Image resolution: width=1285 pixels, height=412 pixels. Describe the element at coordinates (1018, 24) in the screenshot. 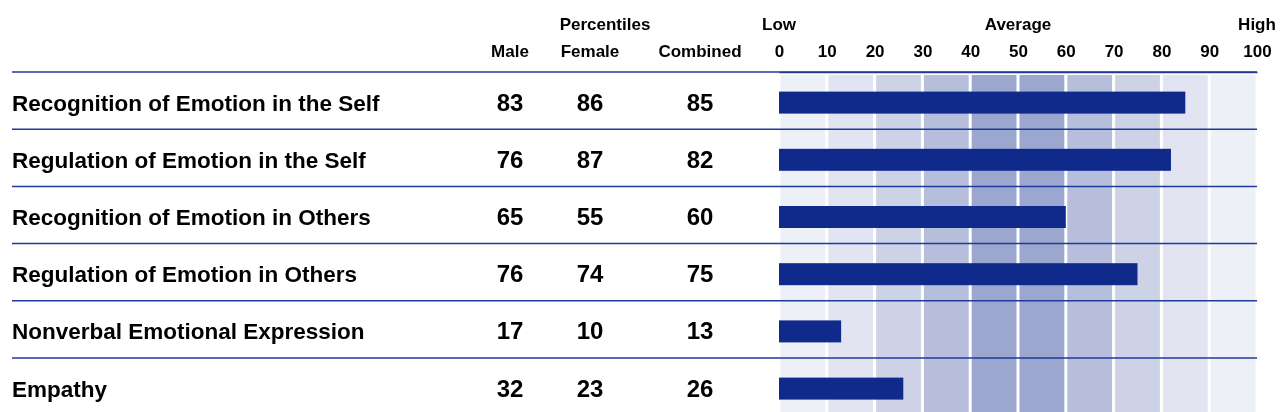

I see `text: Average` at that location.